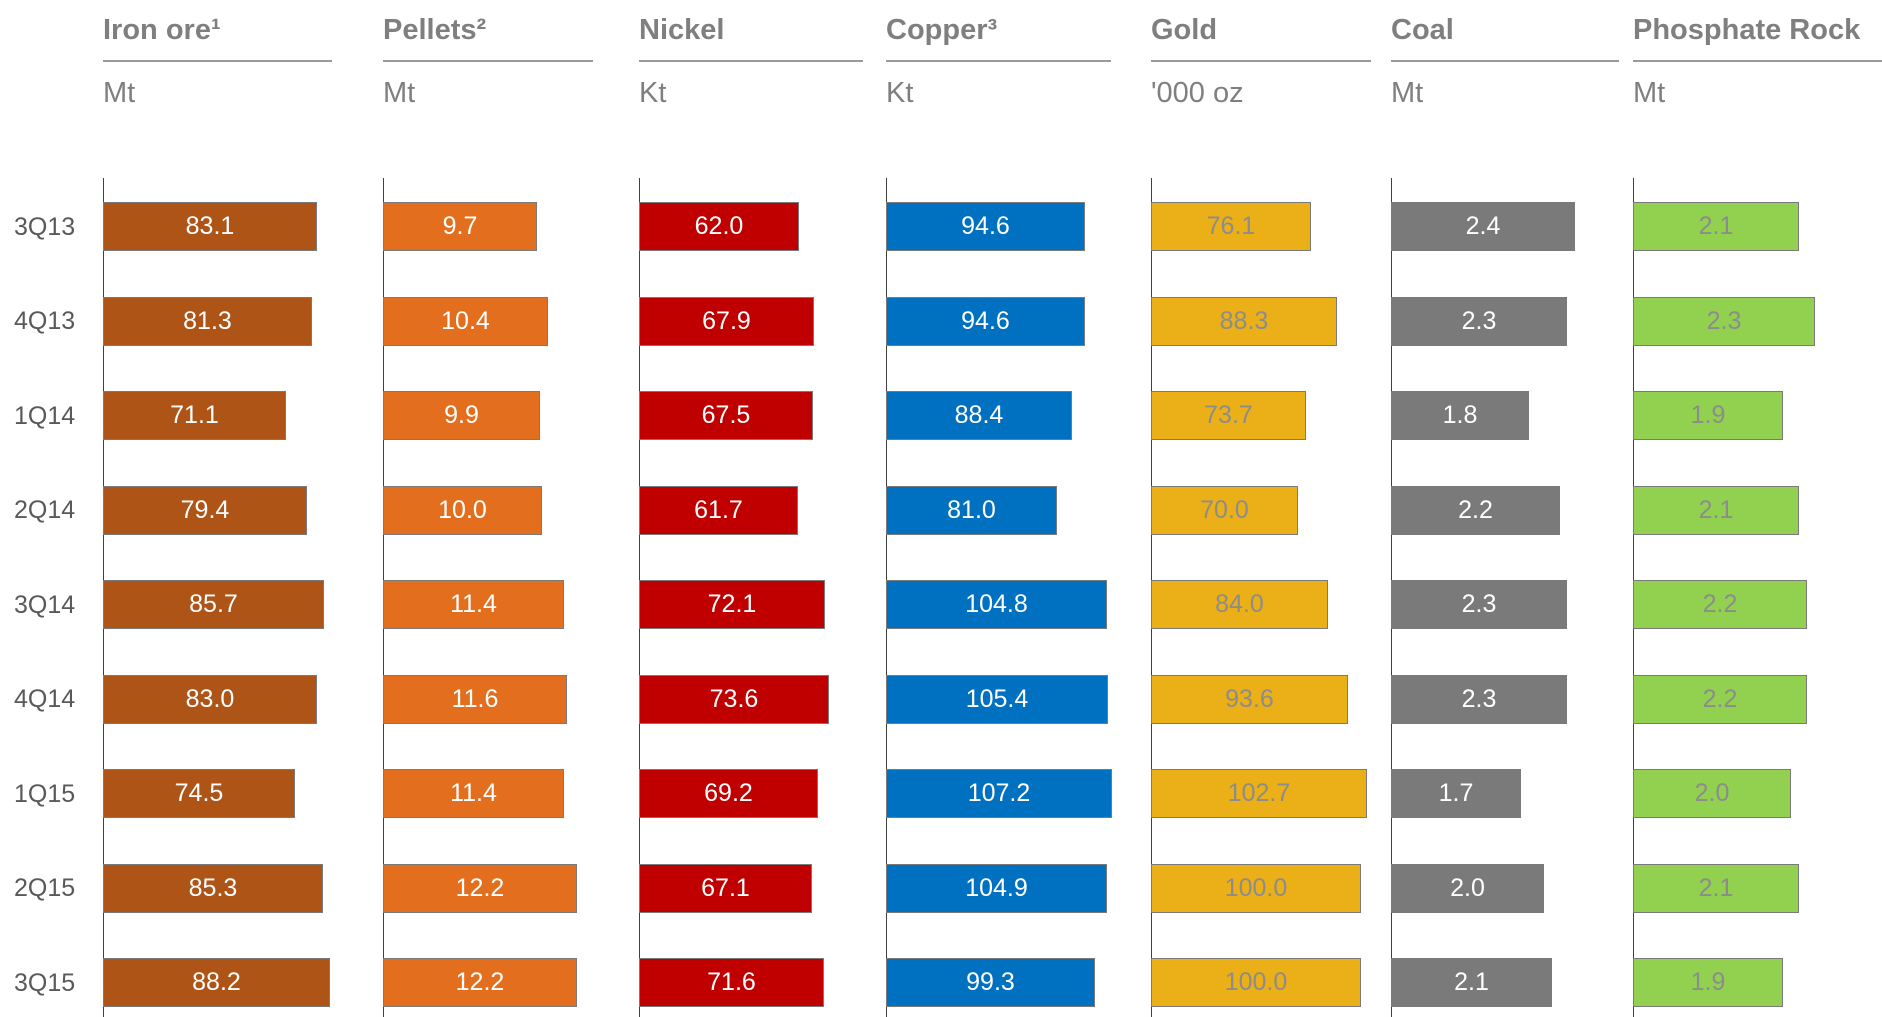  I want to click on bar-data-label: 10.0, so click(462, 509).